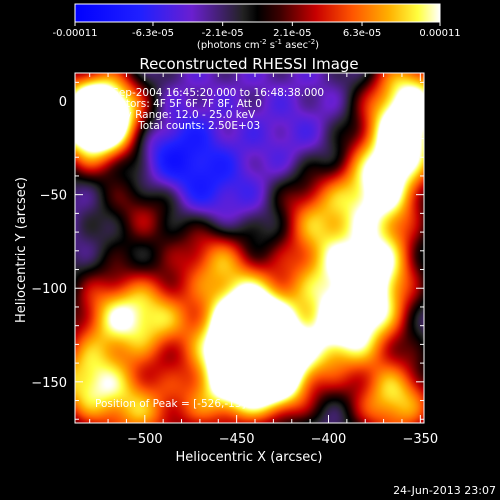 This screenshot has width=500, height=500. I want to click on colorbar-tick-label: 0.00011, so click(439, 33).